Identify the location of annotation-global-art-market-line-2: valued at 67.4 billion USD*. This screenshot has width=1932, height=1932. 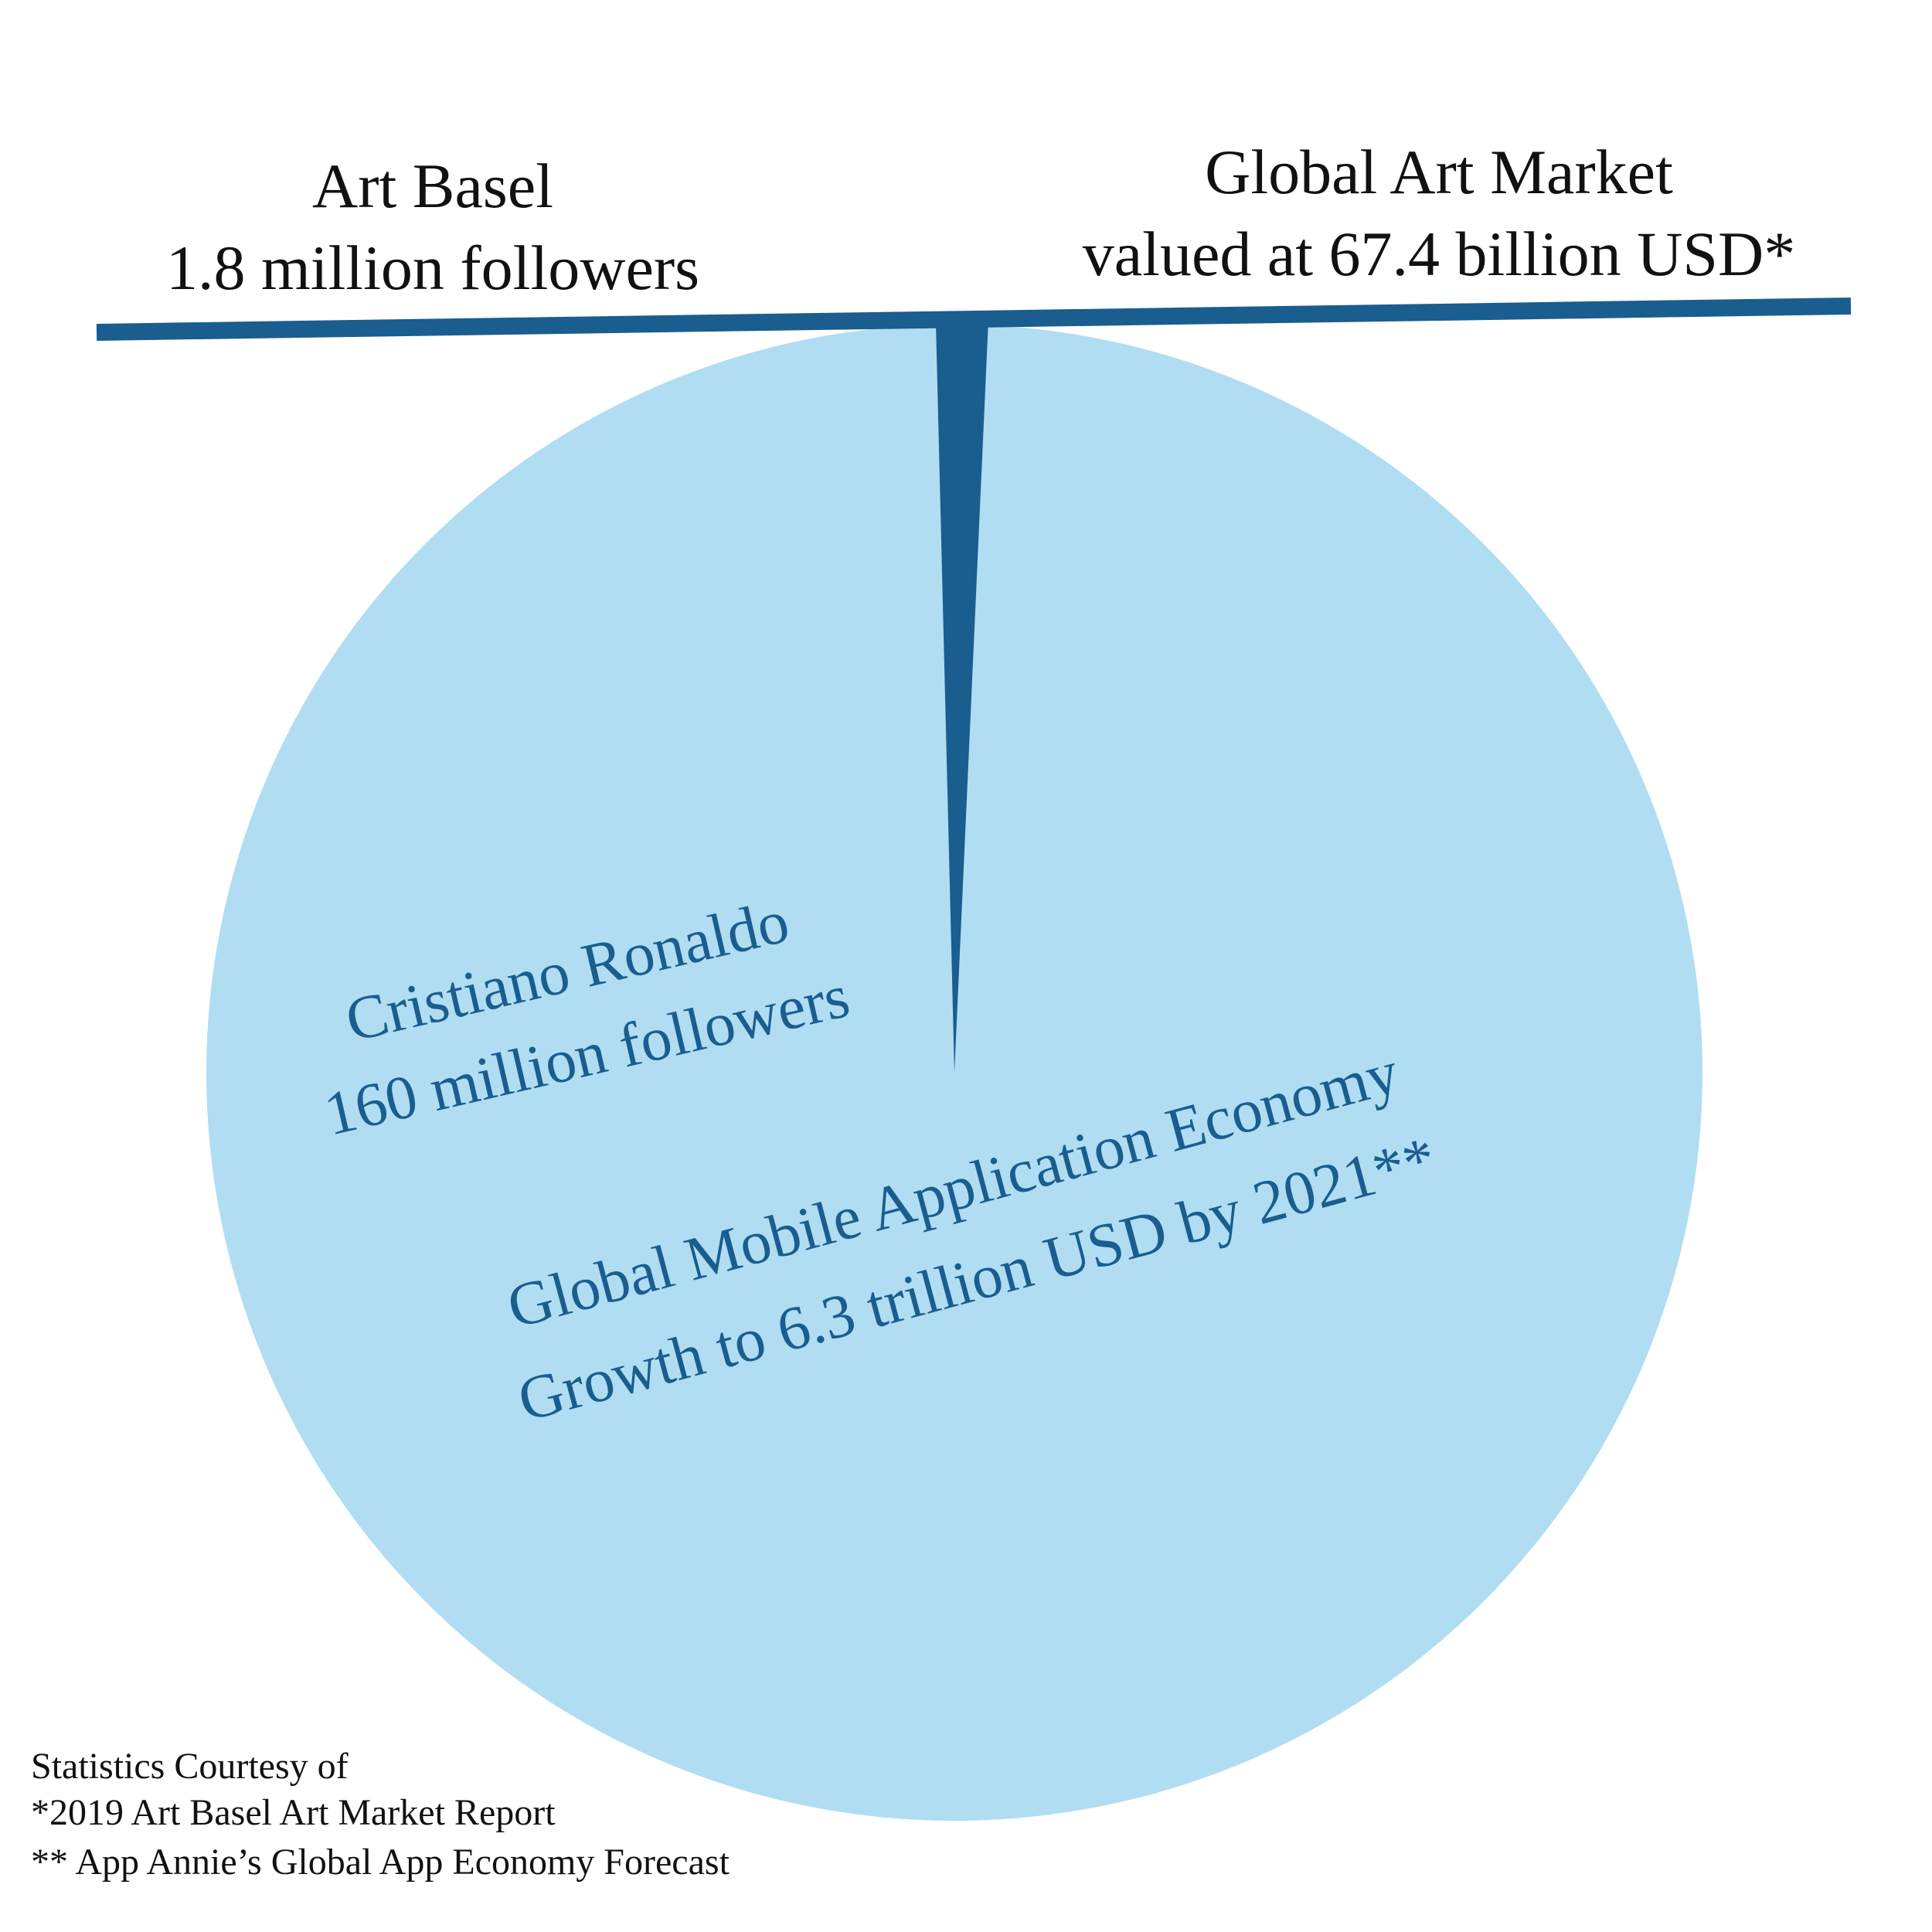
(1439, 254).